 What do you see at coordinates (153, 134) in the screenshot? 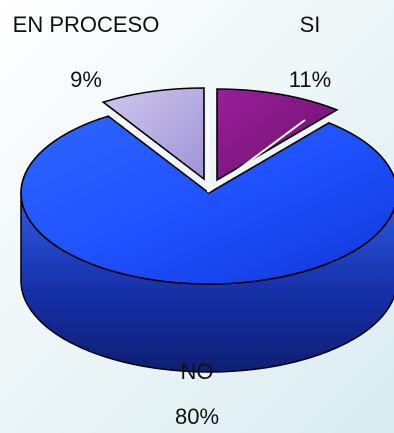
I see `slice-top-en-proceso` at bounding box center [153, 134].